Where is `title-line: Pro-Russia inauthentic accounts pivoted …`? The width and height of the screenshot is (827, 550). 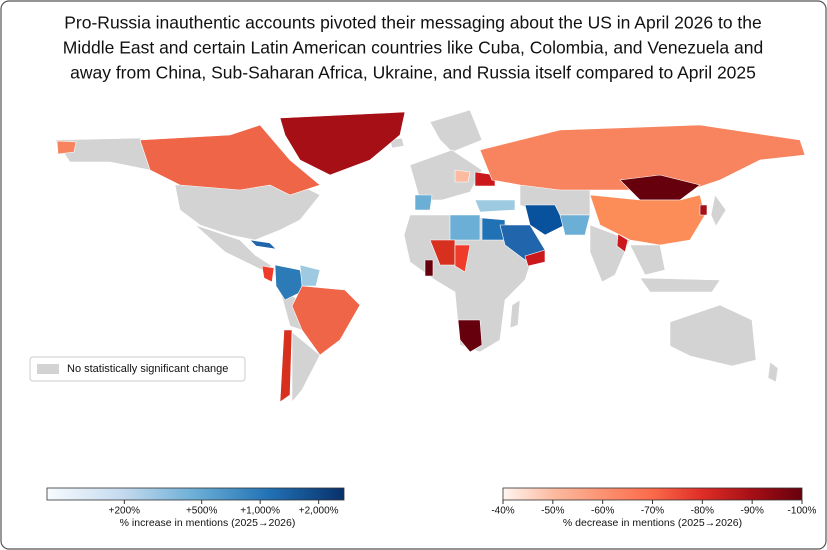 title-line: Pro-Russia inauthentic accounts pivoted … is located at coordinates (413, 23).